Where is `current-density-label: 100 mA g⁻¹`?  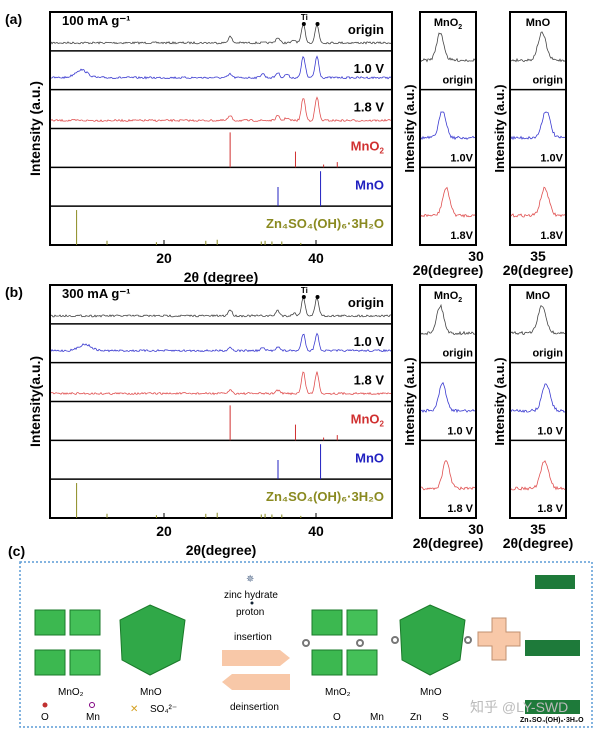
current-density-label: 100 mA g⁻¹ is located at coordinates (96, 20).